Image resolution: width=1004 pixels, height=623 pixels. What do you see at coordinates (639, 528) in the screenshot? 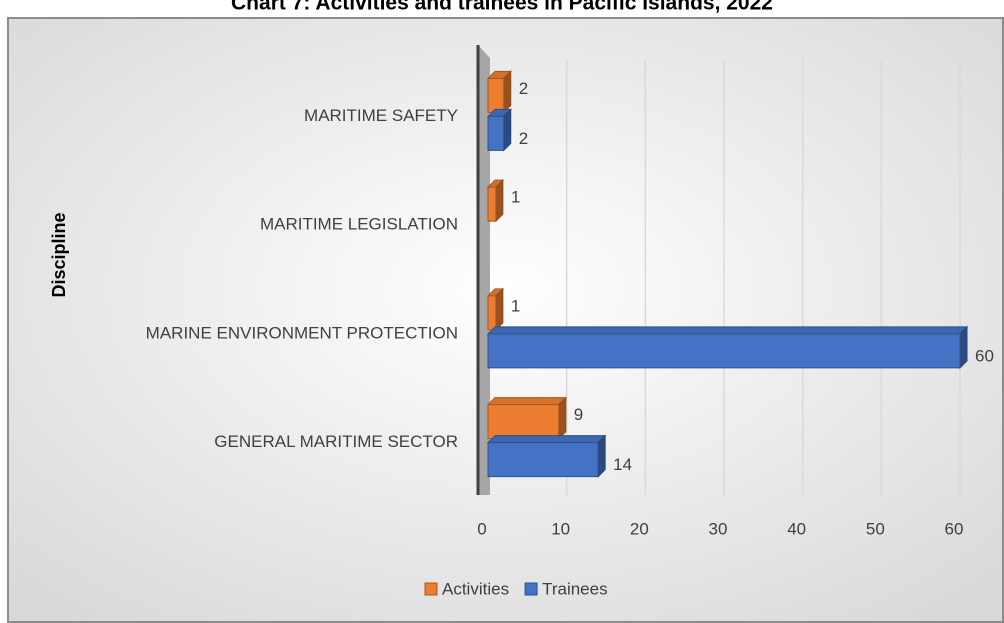
I see `x-tick-label: 20` at bounding box center [639, 528].